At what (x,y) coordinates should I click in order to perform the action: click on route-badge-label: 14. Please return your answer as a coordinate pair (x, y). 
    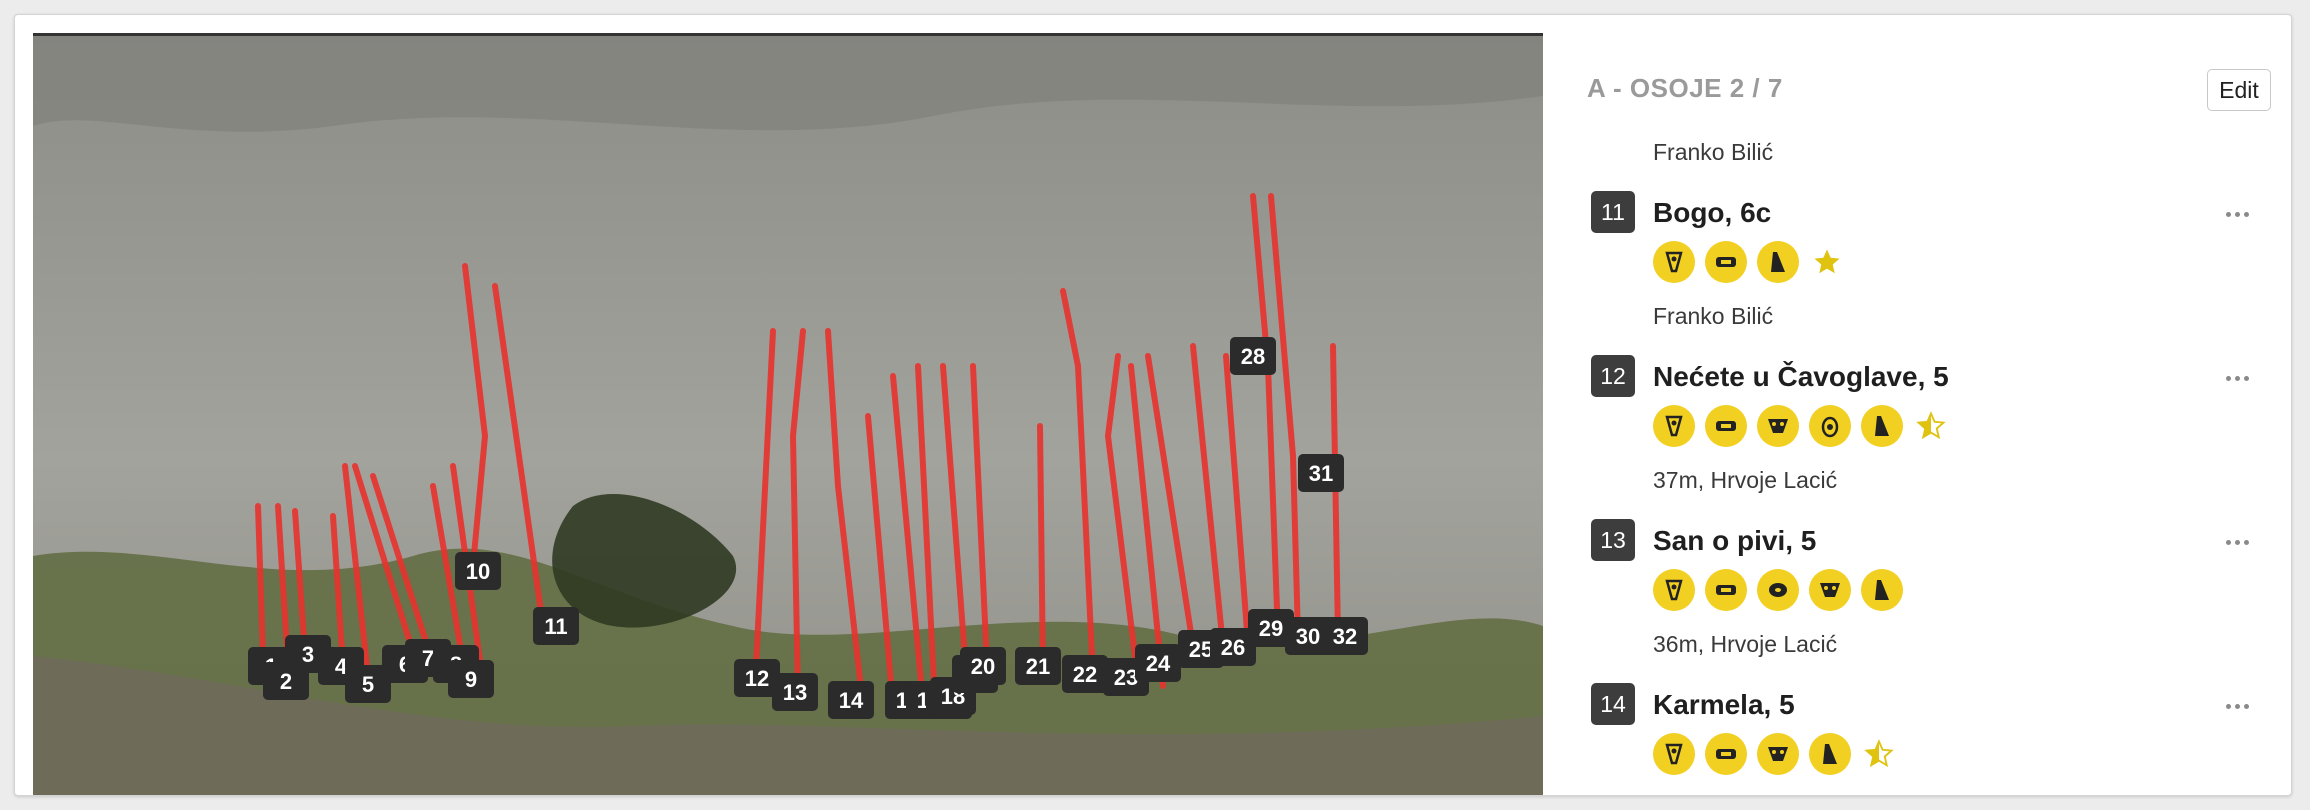
    Looking at the image, I should click on (851, 700).